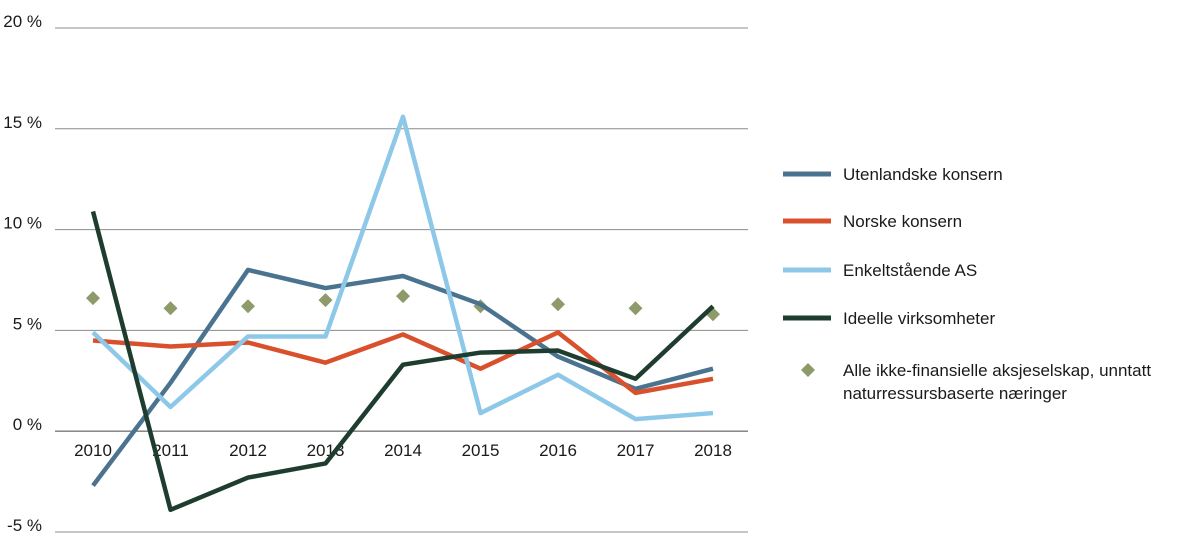 The height and width of the screenshot is (558, 1200). What do you see at coordinates (170, 450) in the screenshot?
I see `x-tick-label: 2011` at bounding box center [170, 450].